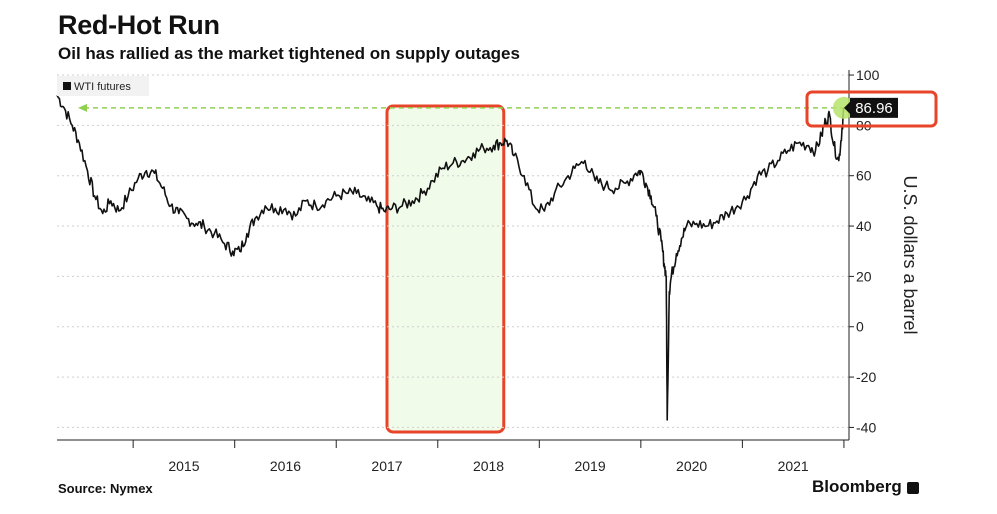 The width and height of the screenshot is (997, 514). Describe the element at coordinates (105, 488) in the screenshot. I see `source-note: Source: Nymex` at that location.